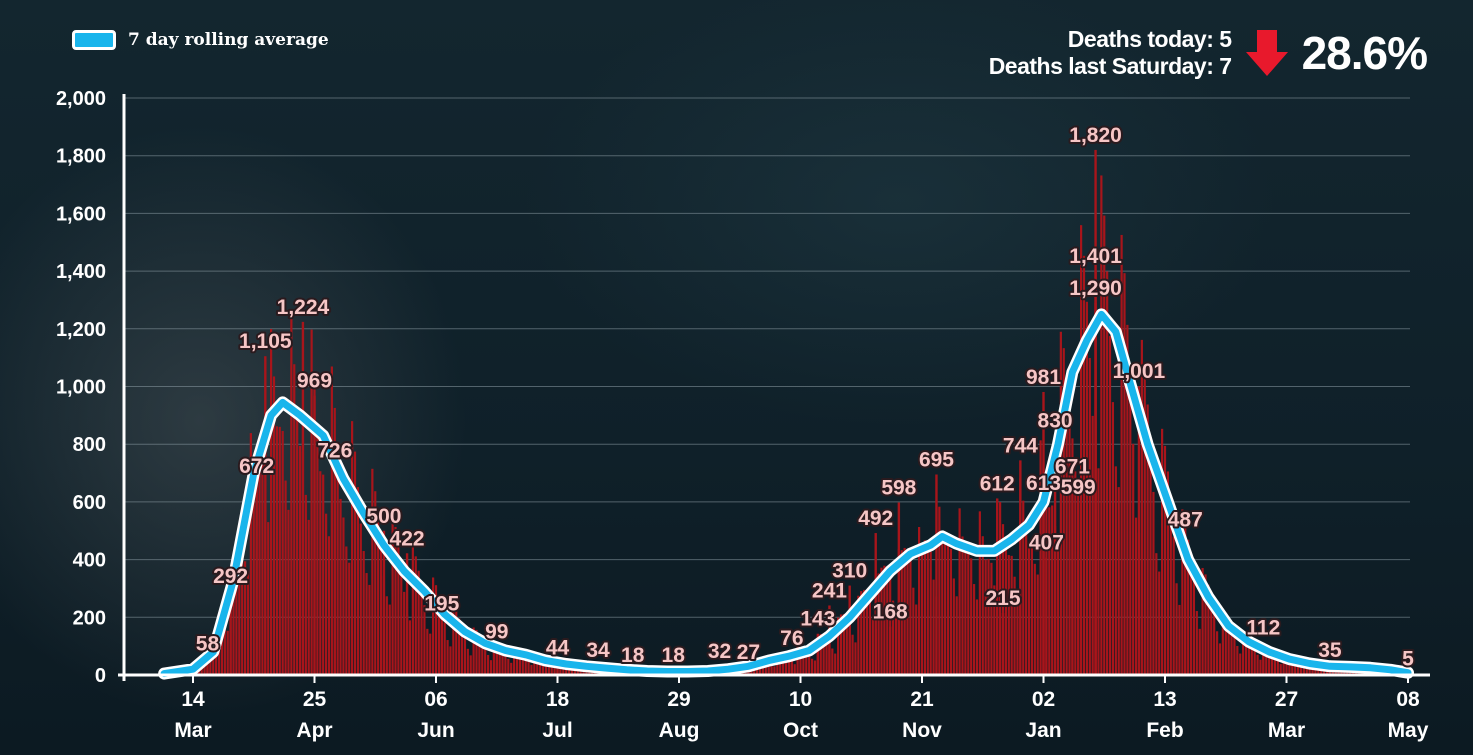  I want to click on data-label: 34, so click(598, 650).